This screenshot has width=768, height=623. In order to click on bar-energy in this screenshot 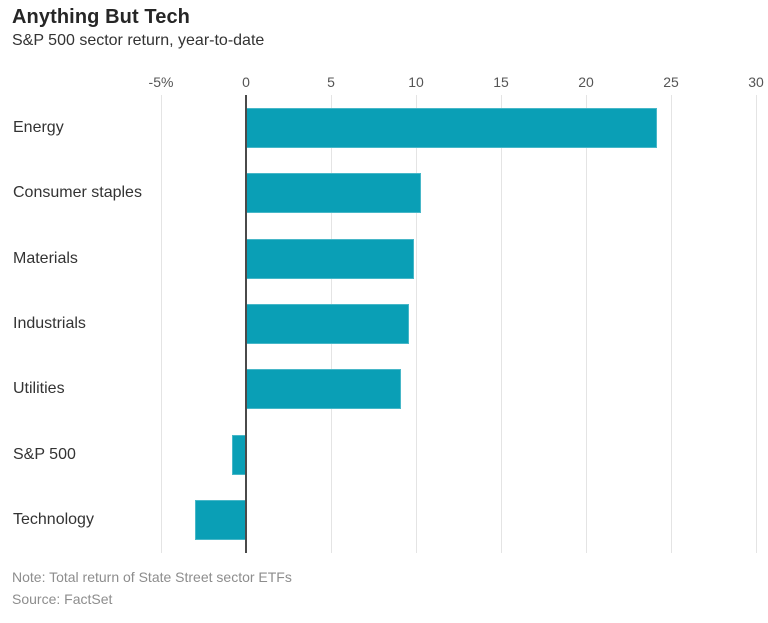, I will do `click(452, 127)`.